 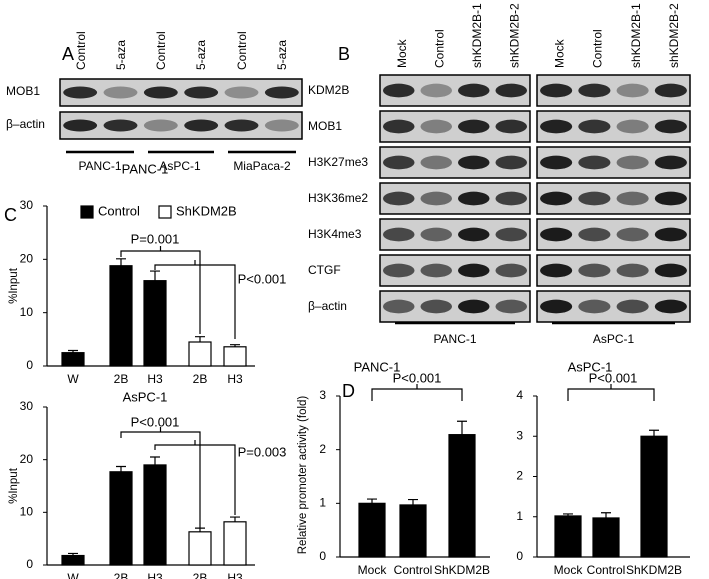 I want to click on column-label: 5-aza, so click(x=201, y=55).